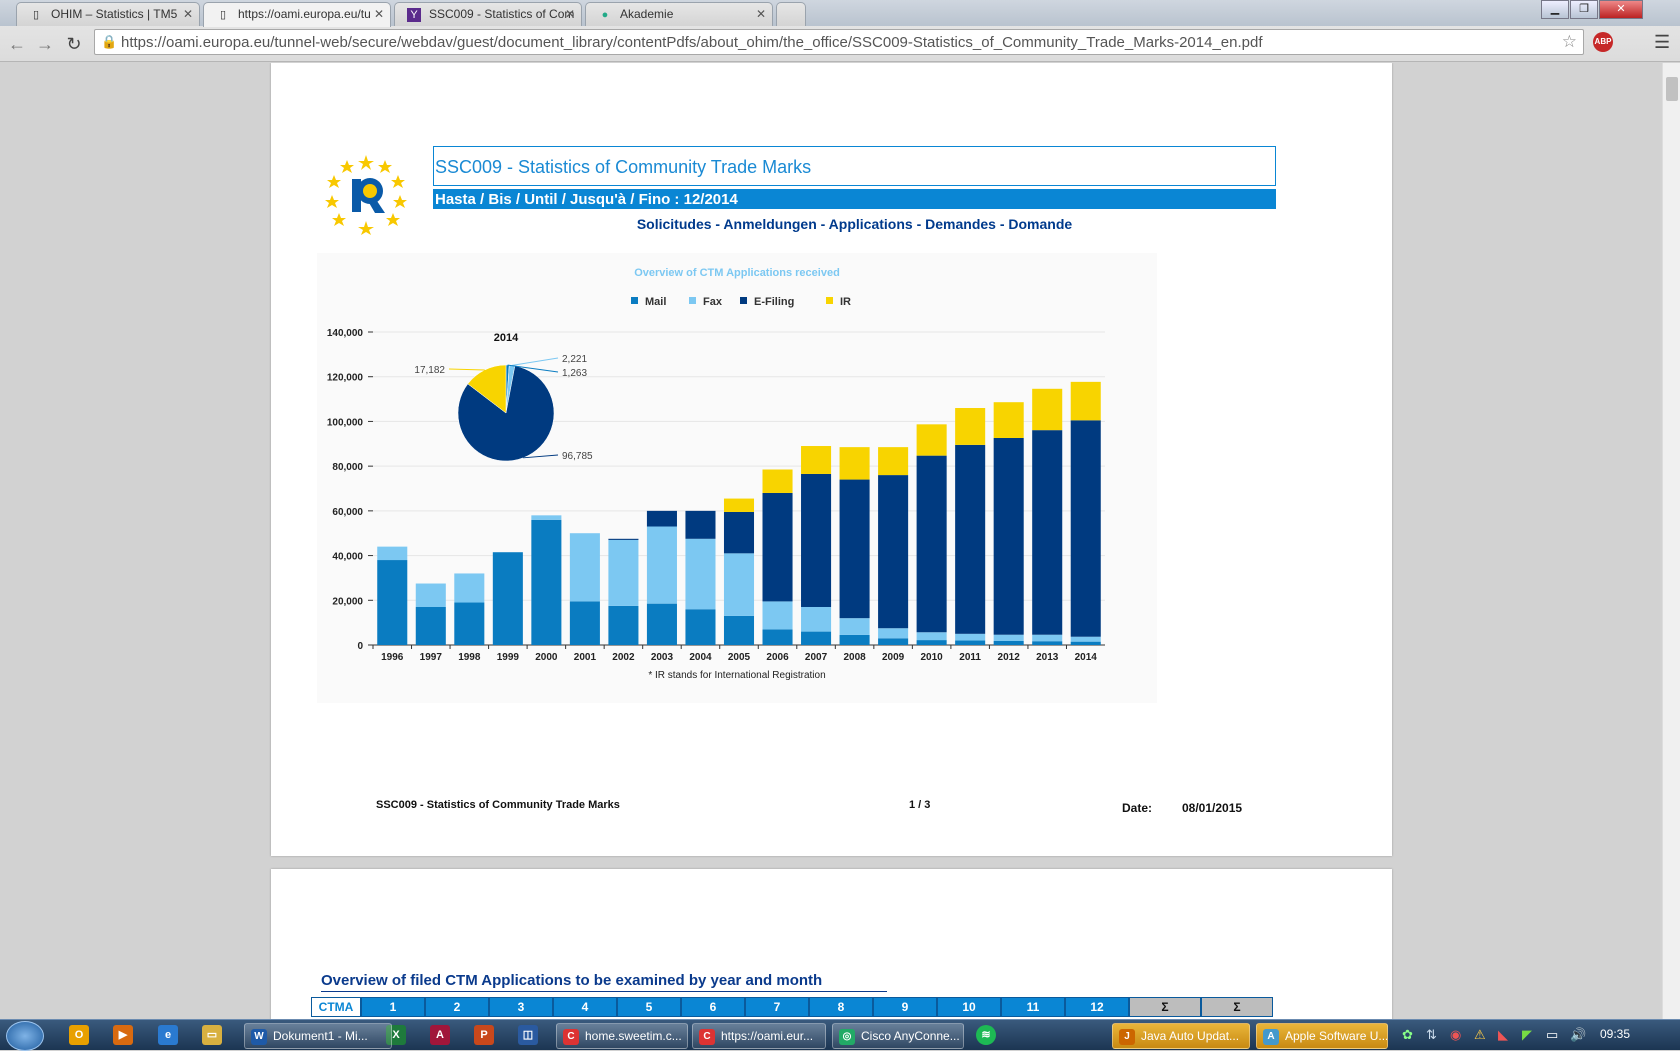  Describe the element at coordinates (440, 1035) in the screenshot. I see `access-icon: A` at that location.